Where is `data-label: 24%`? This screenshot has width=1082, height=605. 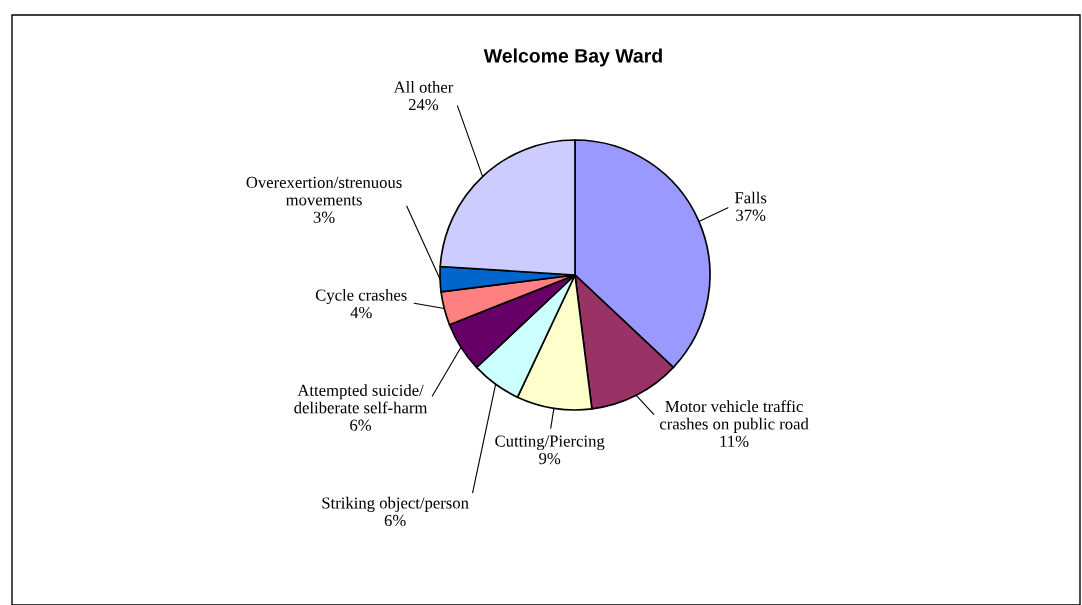
data-label: 24% is located at coordinates (423, 104).